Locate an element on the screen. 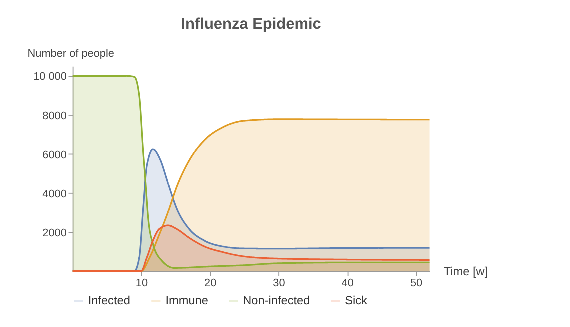 This screenshot has height=327, width=570. y-tick-label: 2000 is located at coordinates (54, 233).